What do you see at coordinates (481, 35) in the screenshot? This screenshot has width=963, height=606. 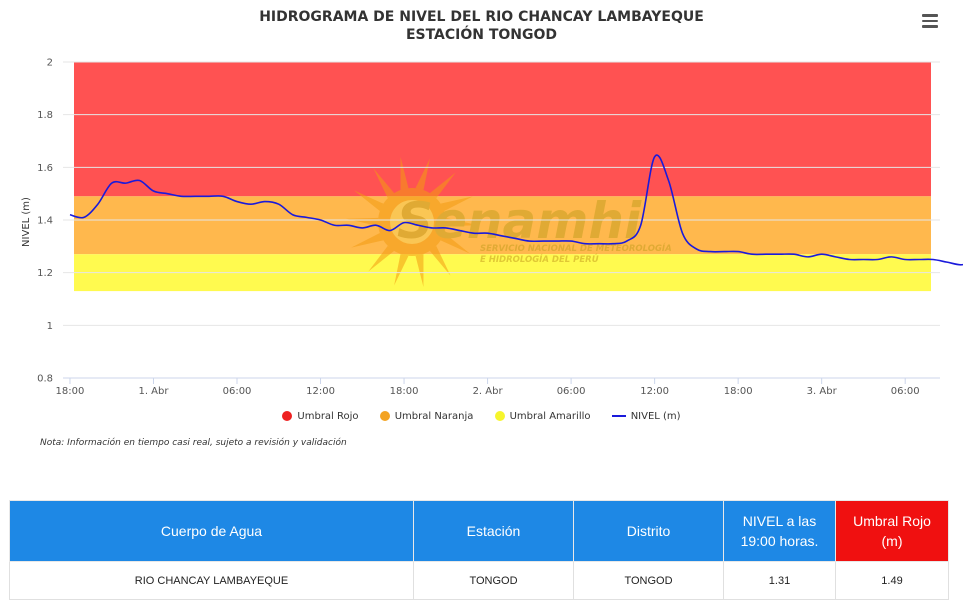 I see `chart-title-line2: ESTACIÓN TONGOD` at bounding box center [481, 35].